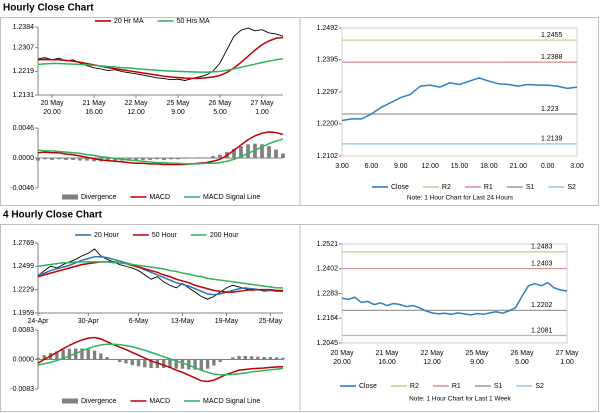 The image size is (600, 413). I want to click on x-tick-label: 1.00, so click(262, 112).